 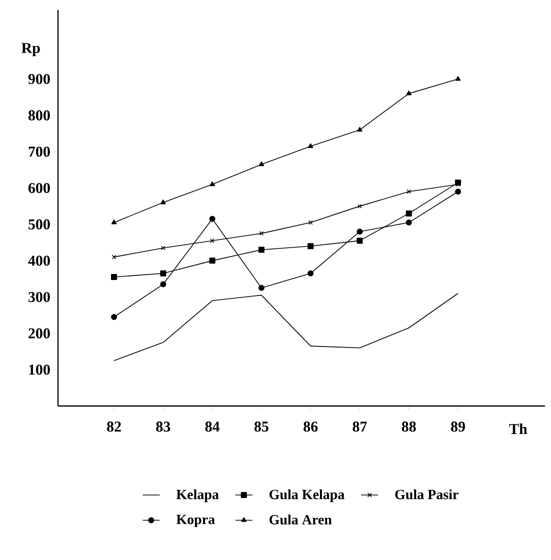 I want to click on y-tick-label: 400, so click(x=39, y=261).